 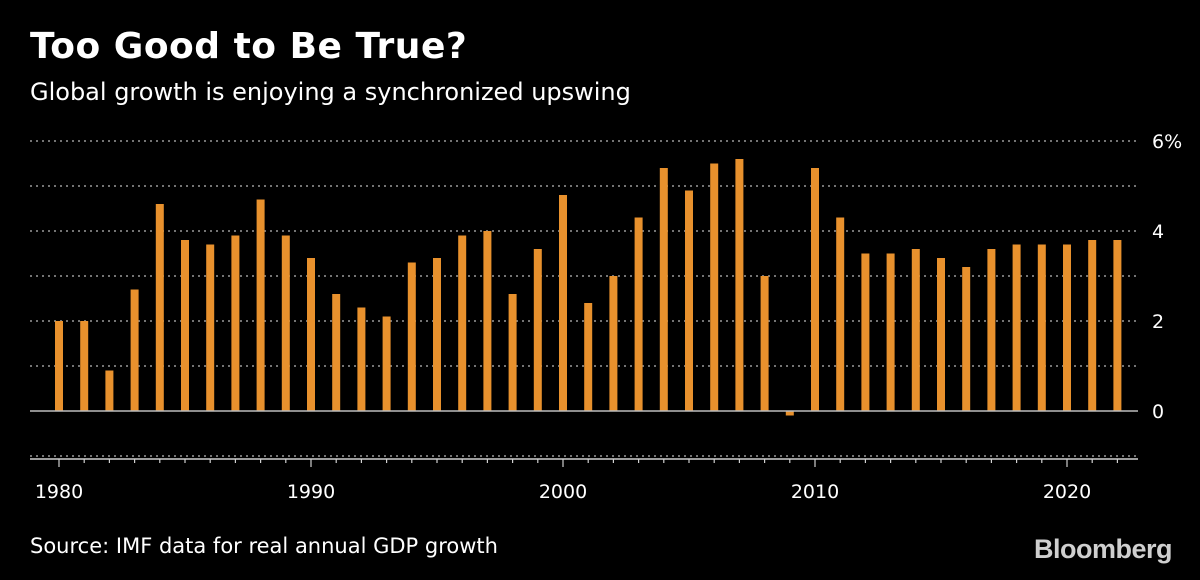 What do you see at coordinates (588, 357) in the screenshot?
I see `bar-2001` at bounding box center [588, 357].